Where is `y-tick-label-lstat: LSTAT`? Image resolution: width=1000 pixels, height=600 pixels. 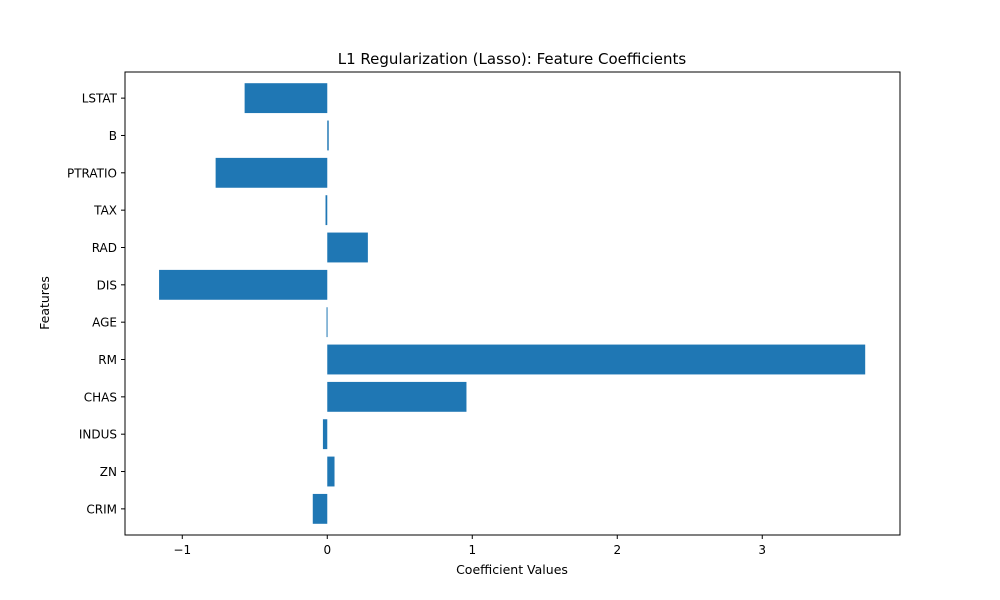 y-tick-label-lstat: LSTAT is located at coordinates (100, 99).